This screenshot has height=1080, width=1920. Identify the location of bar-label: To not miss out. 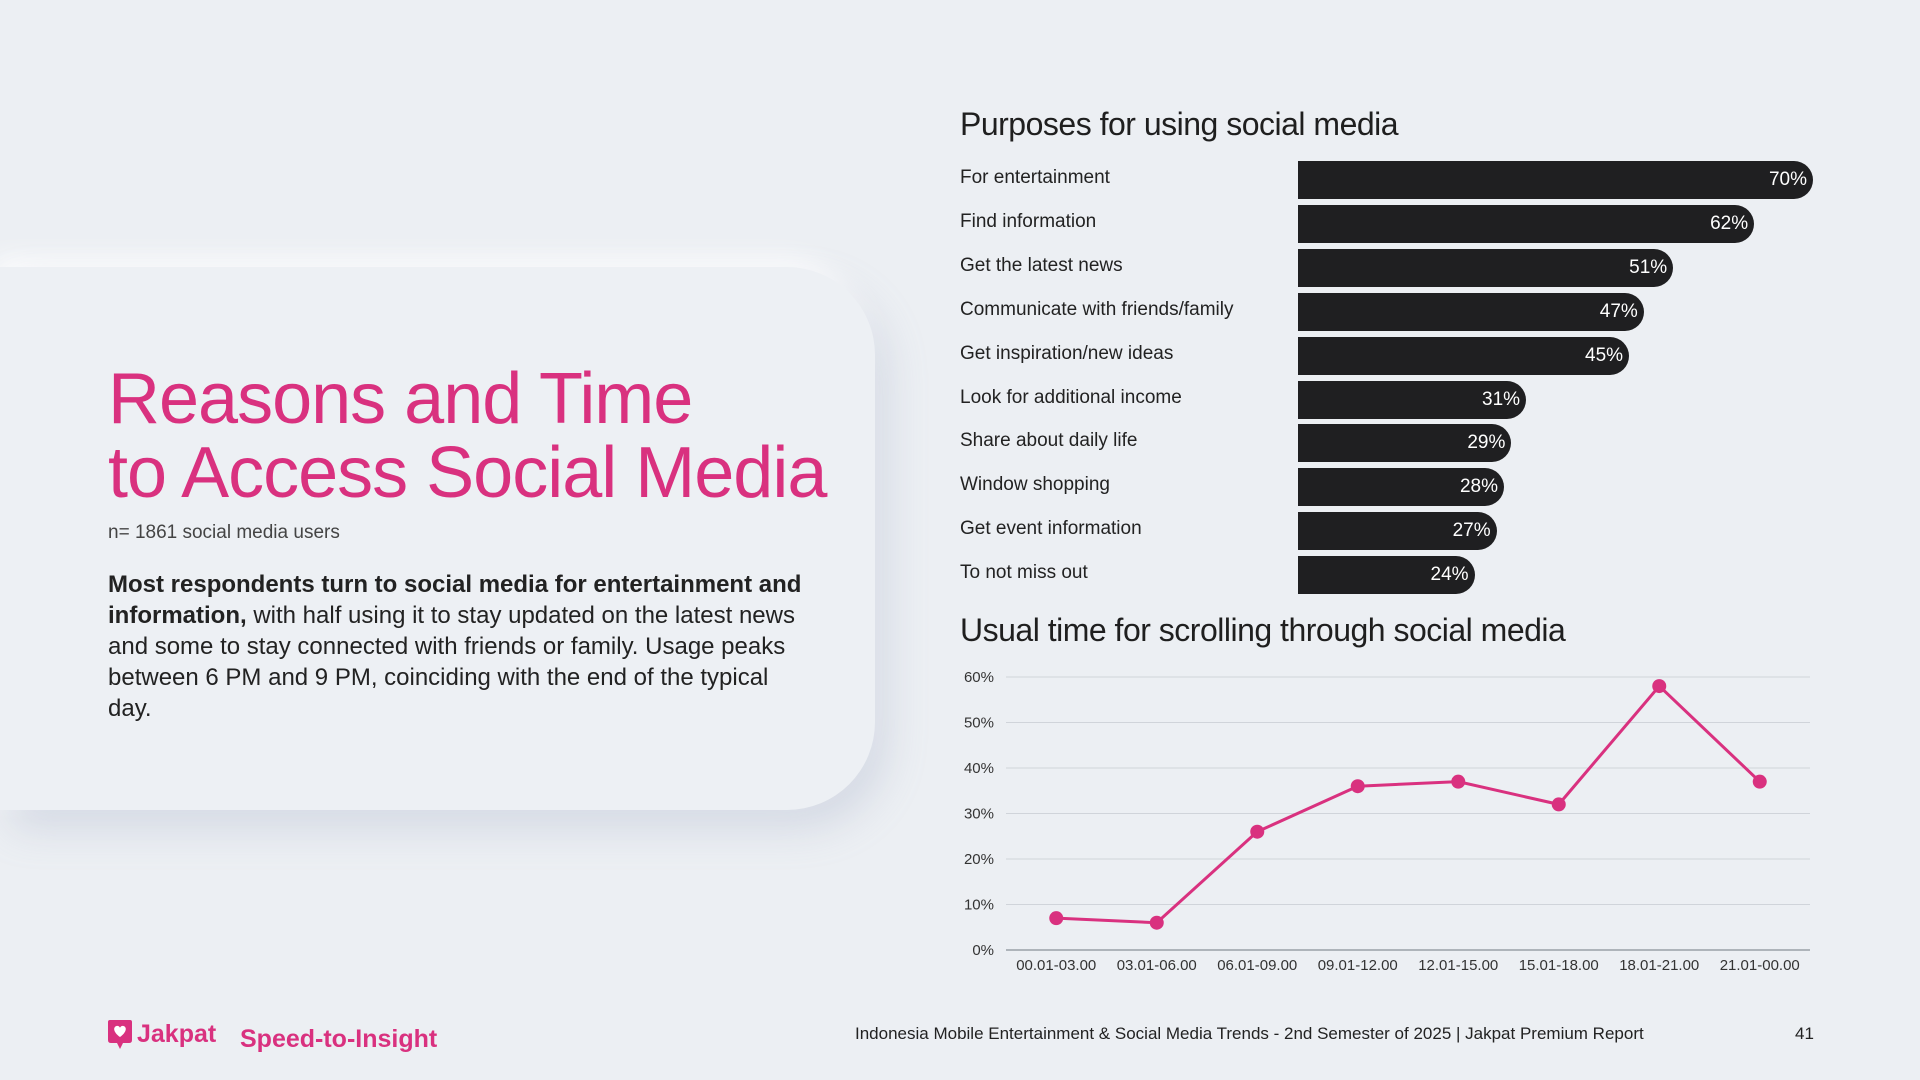
(1024, 573).